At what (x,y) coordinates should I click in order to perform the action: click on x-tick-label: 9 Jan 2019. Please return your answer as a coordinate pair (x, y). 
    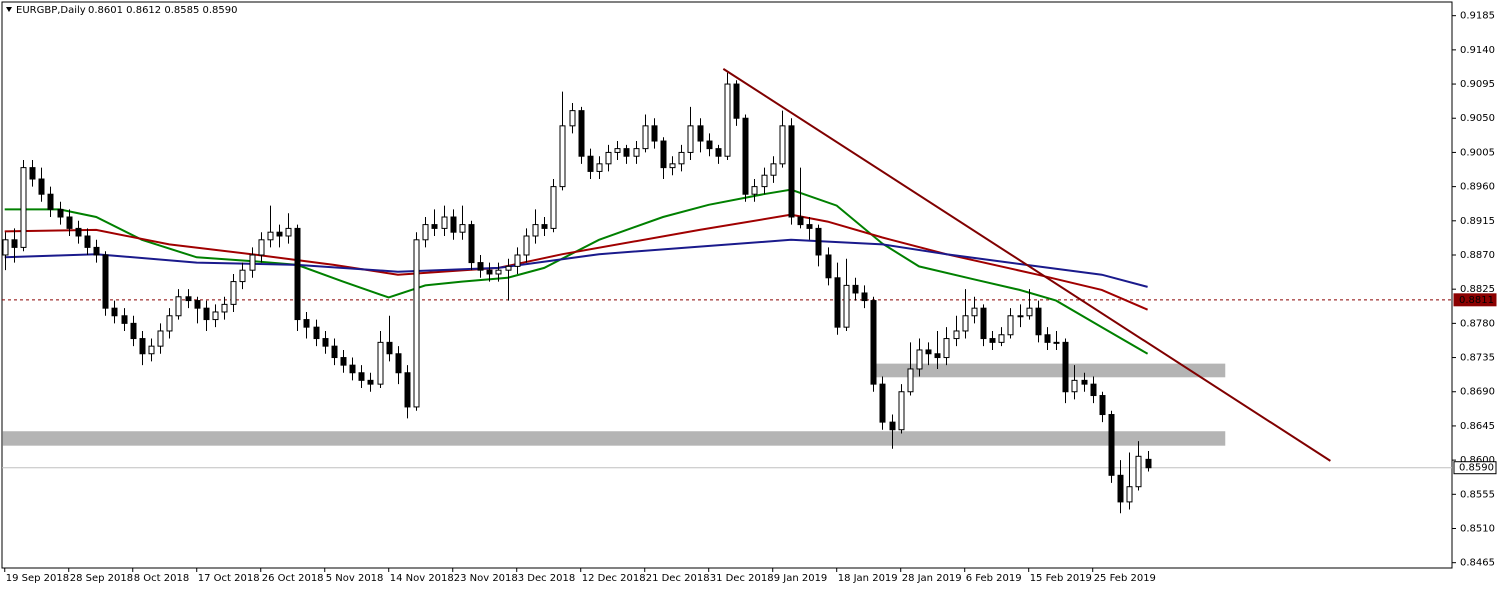
    Looking at the image, I should click on (801, 578).